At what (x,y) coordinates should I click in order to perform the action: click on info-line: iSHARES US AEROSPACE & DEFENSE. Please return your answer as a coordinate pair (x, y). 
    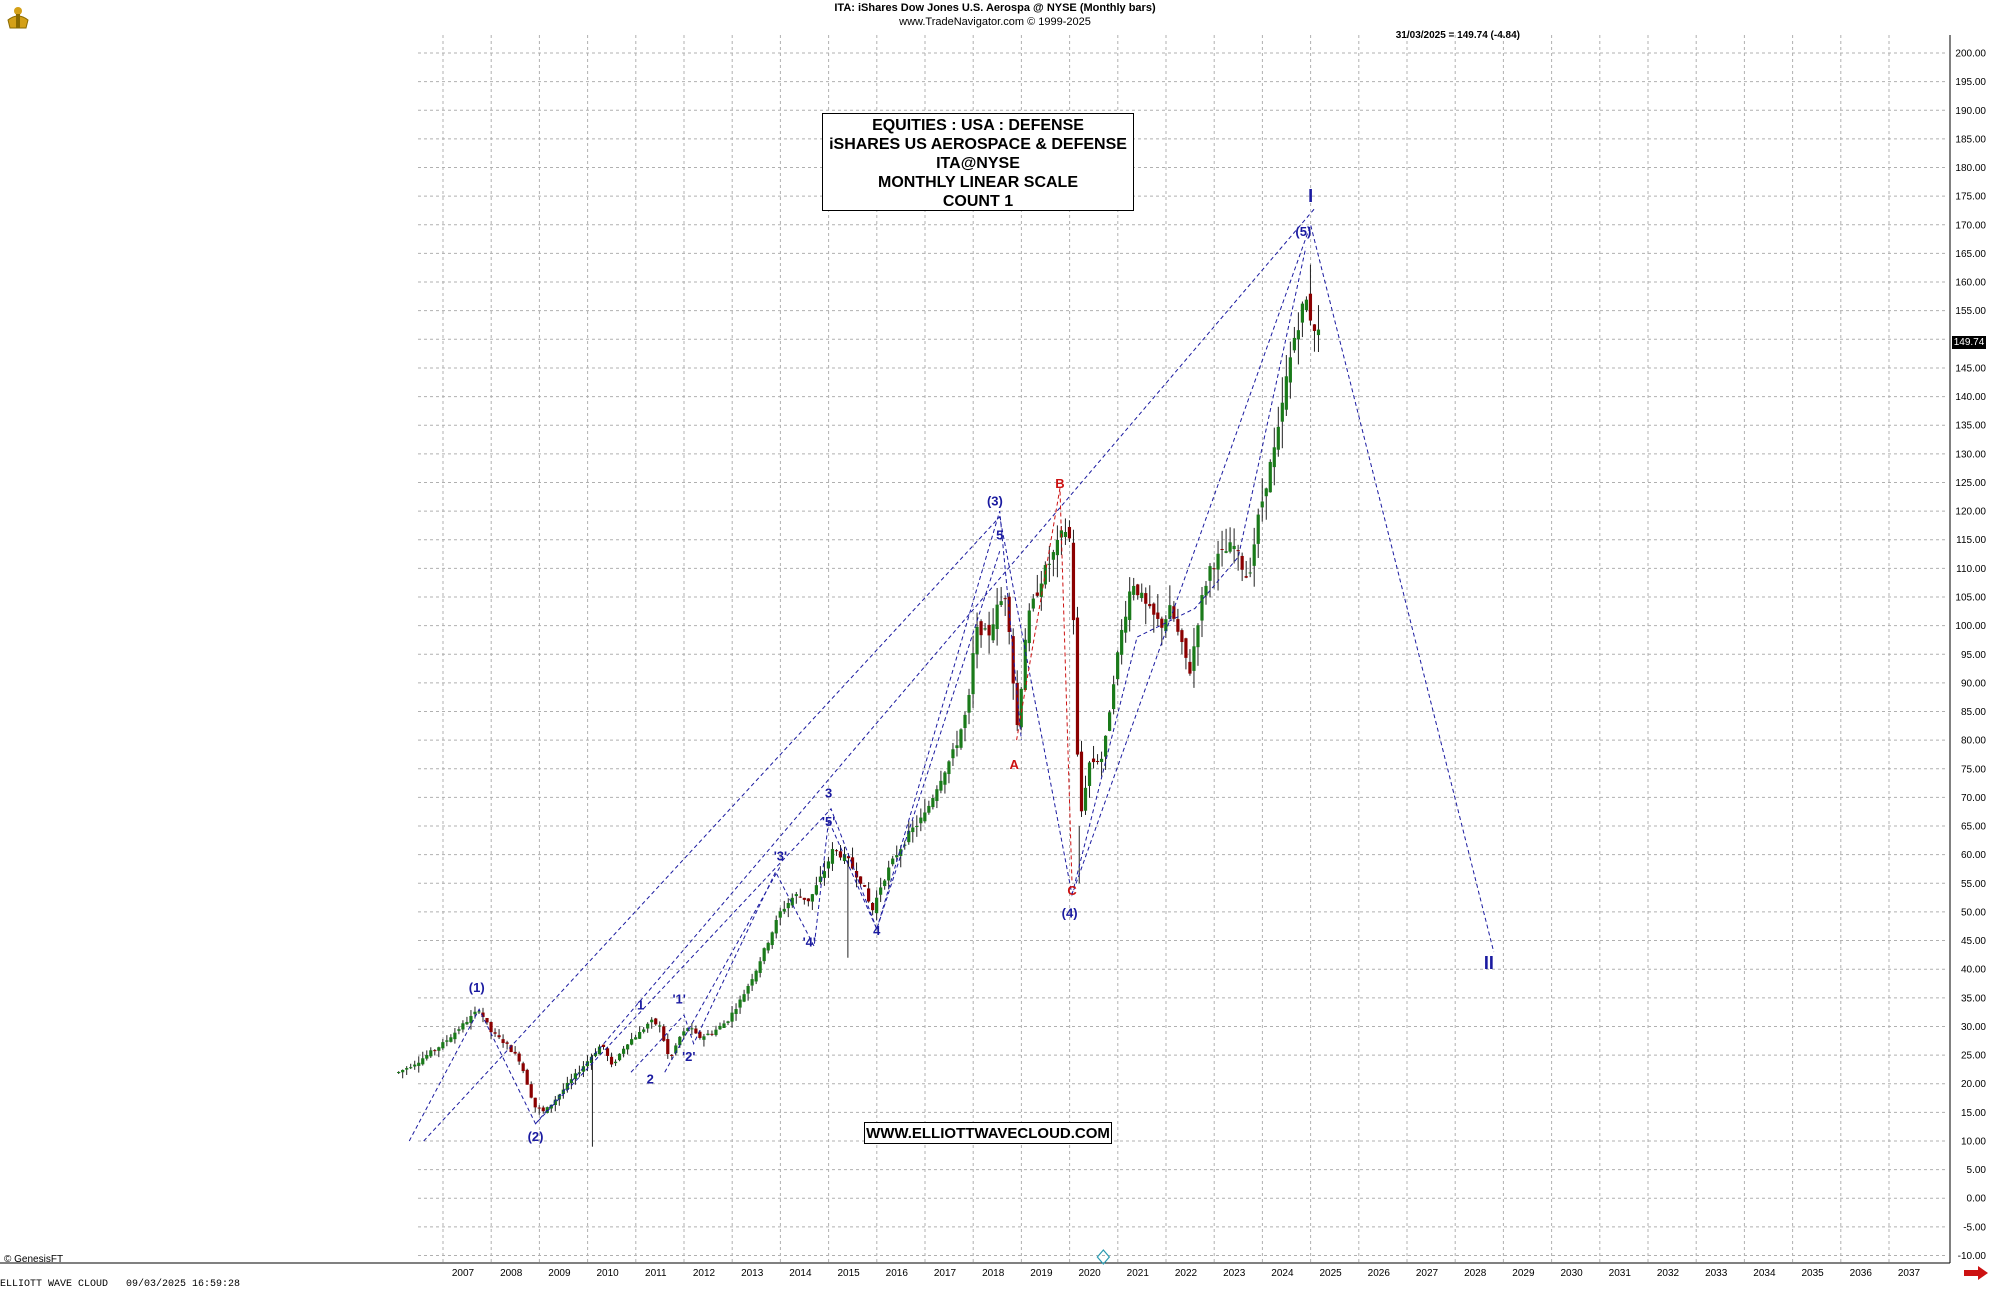
    Looking at the image, I should click on (978, 144).